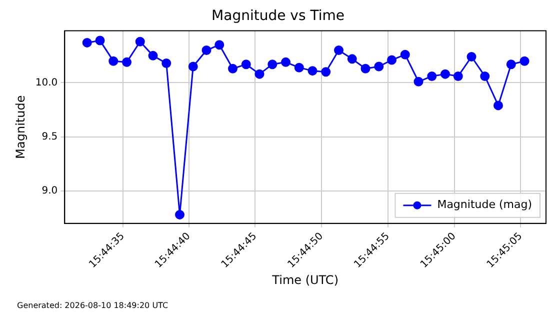 Image resolution: width=560 pixels, height=314 pixels. What do you see at coordinates (278, 16) in the screenshot?
I see `chart-title: Magnitude vs Time` at bounding box center [278, 16].